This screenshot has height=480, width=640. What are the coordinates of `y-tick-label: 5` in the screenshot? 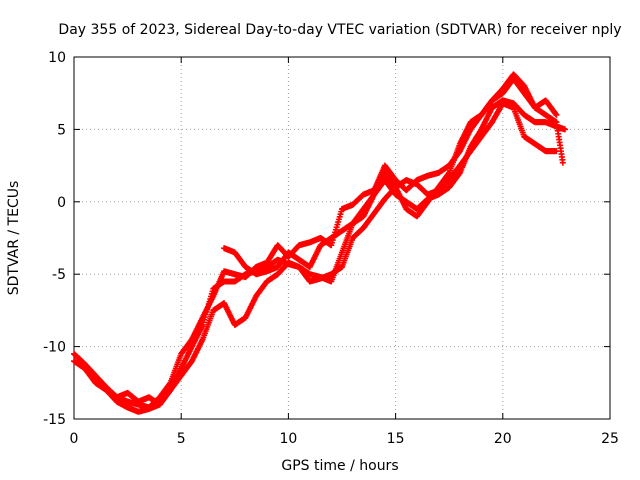 It's located at (61, 130).